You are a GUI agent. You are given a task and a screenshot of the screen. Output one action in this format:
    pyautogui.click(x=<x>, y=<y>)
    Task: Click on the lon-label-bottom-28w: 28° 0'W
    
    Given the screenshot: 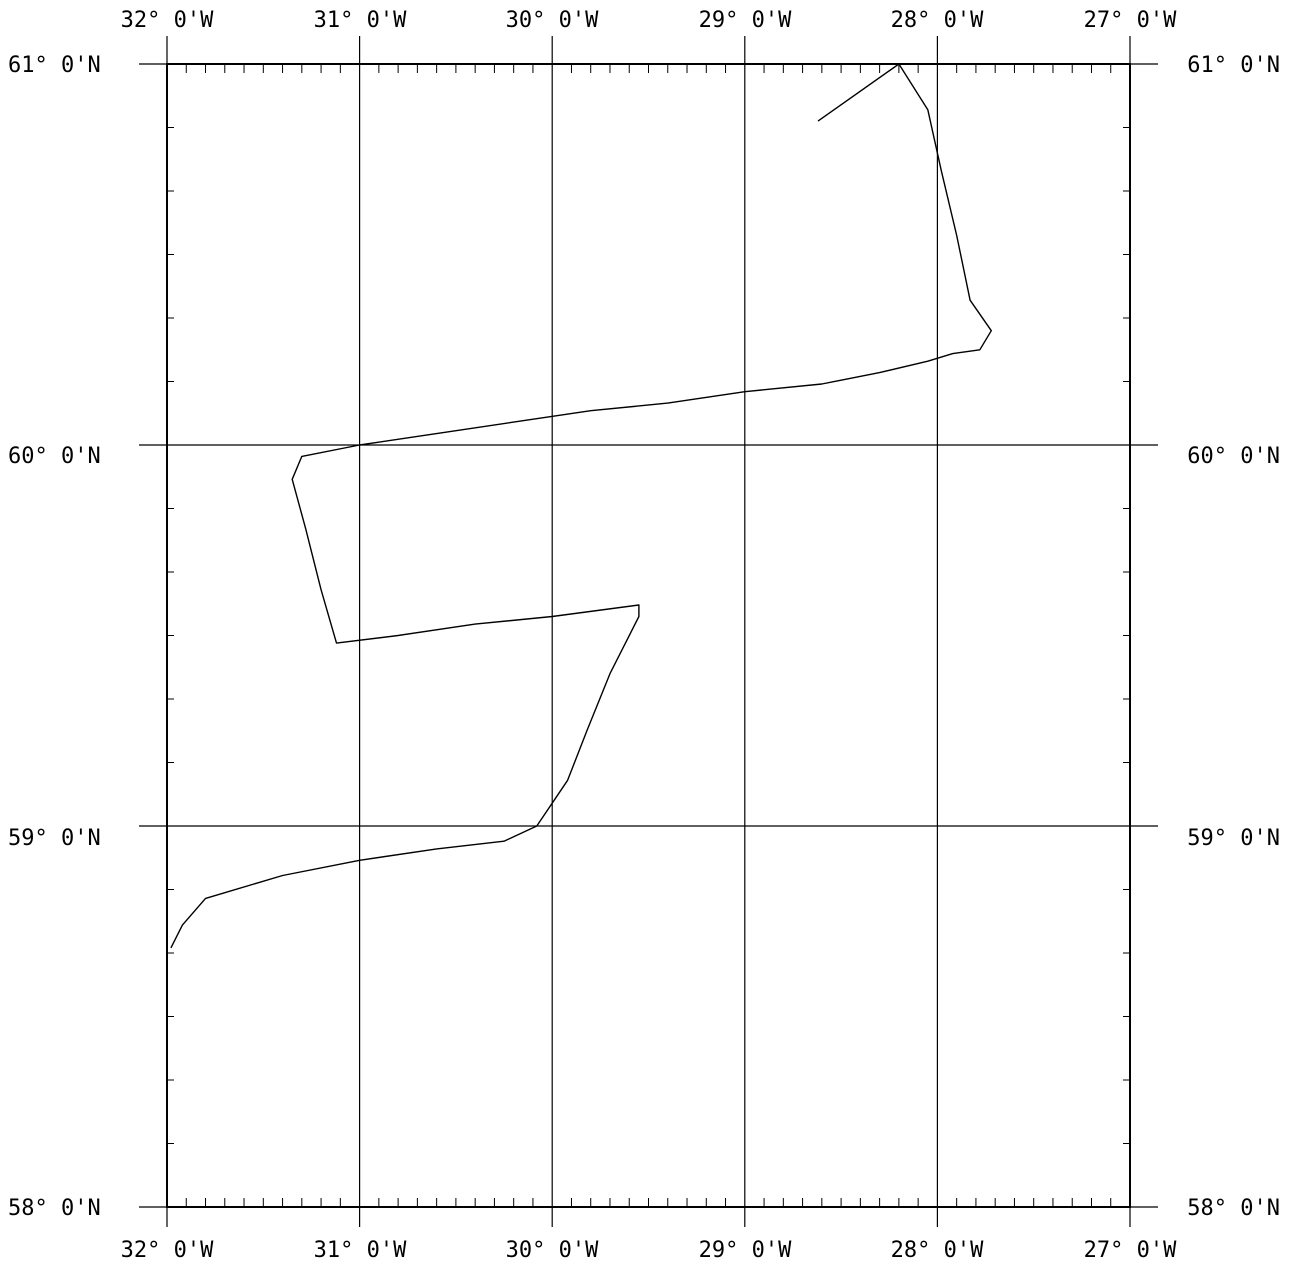 What is the action you would take?
    pyautogui.click(x=937, y=1250)
    